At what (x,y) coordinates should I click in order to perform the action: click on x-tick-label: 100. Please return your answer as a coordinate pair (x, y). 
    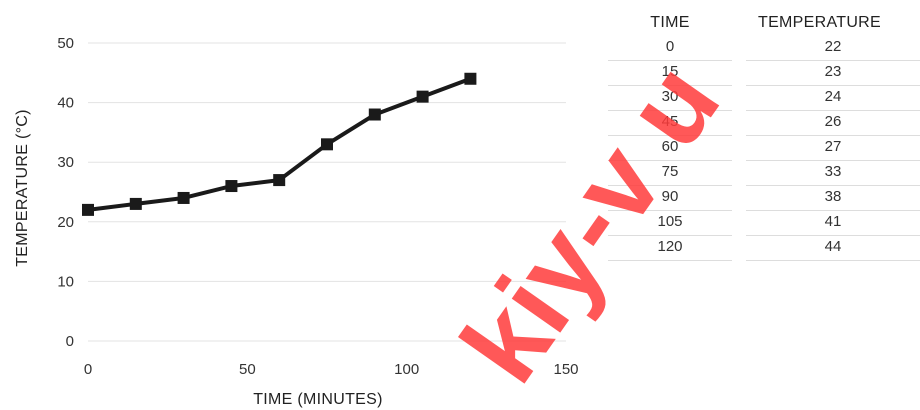
    Looking at the image, I should click on (406, 369).